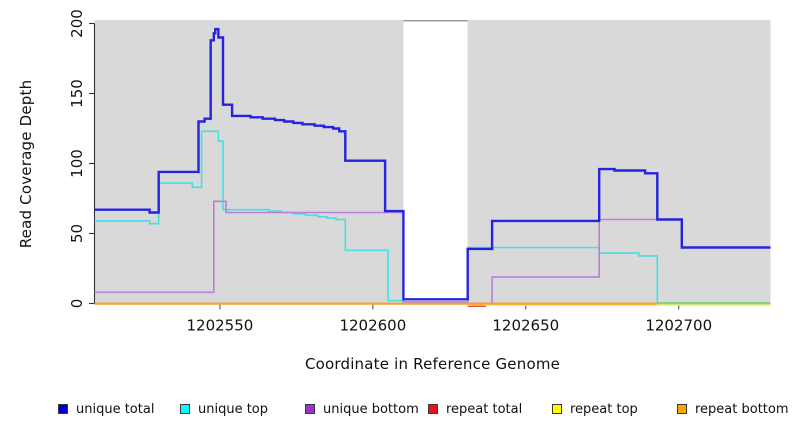 The width and height of the screenshot is (792, 432). I want to click on y-tick-label: 50, so click(77, 233).